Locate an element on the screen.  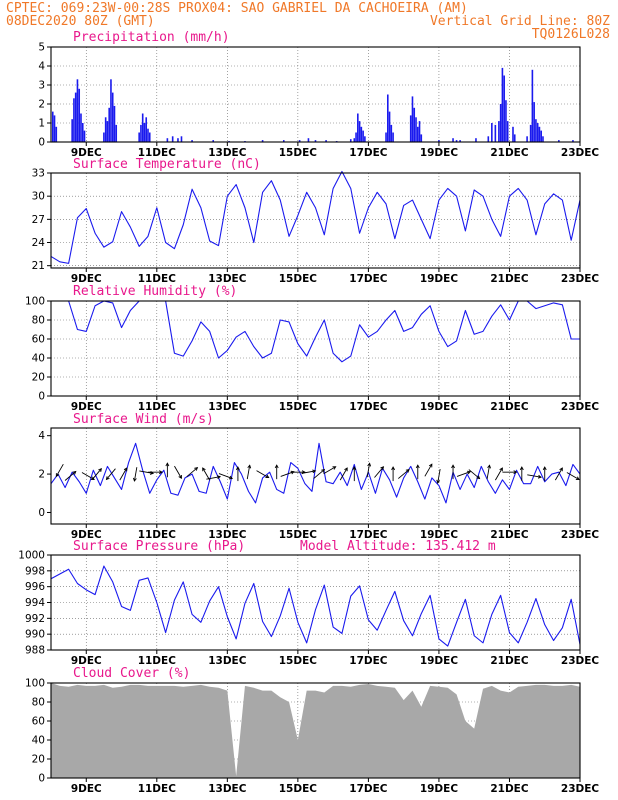
x-tick-label: 11DEC is located at coordinates (157, 407).